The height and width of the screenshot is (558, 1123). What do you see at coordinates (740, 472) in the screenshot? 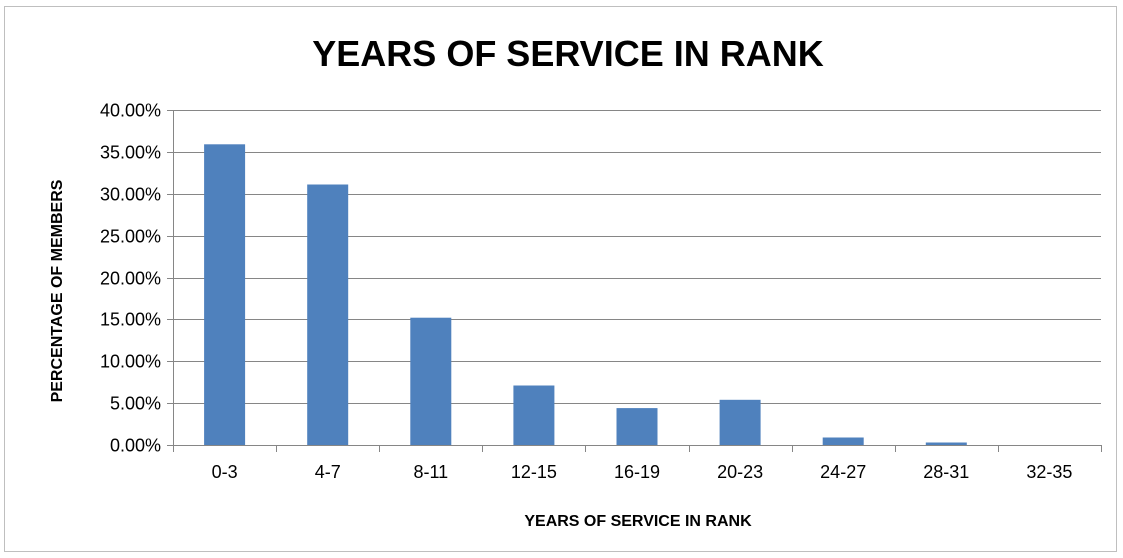
I see `x-tick-label: 20-23` at bounding box center [740, 472].